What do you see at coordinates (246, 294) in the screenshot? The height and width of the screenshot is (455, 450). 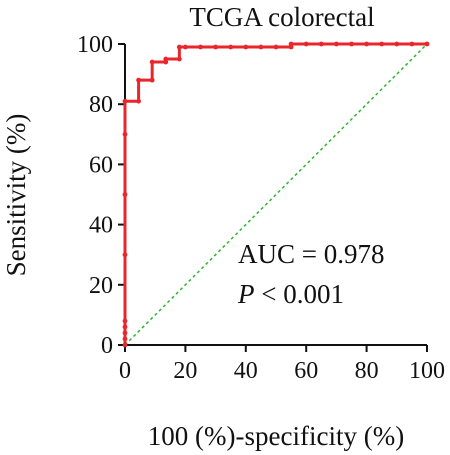 I see `p-symbol: P` at bounding box center [246, 294].